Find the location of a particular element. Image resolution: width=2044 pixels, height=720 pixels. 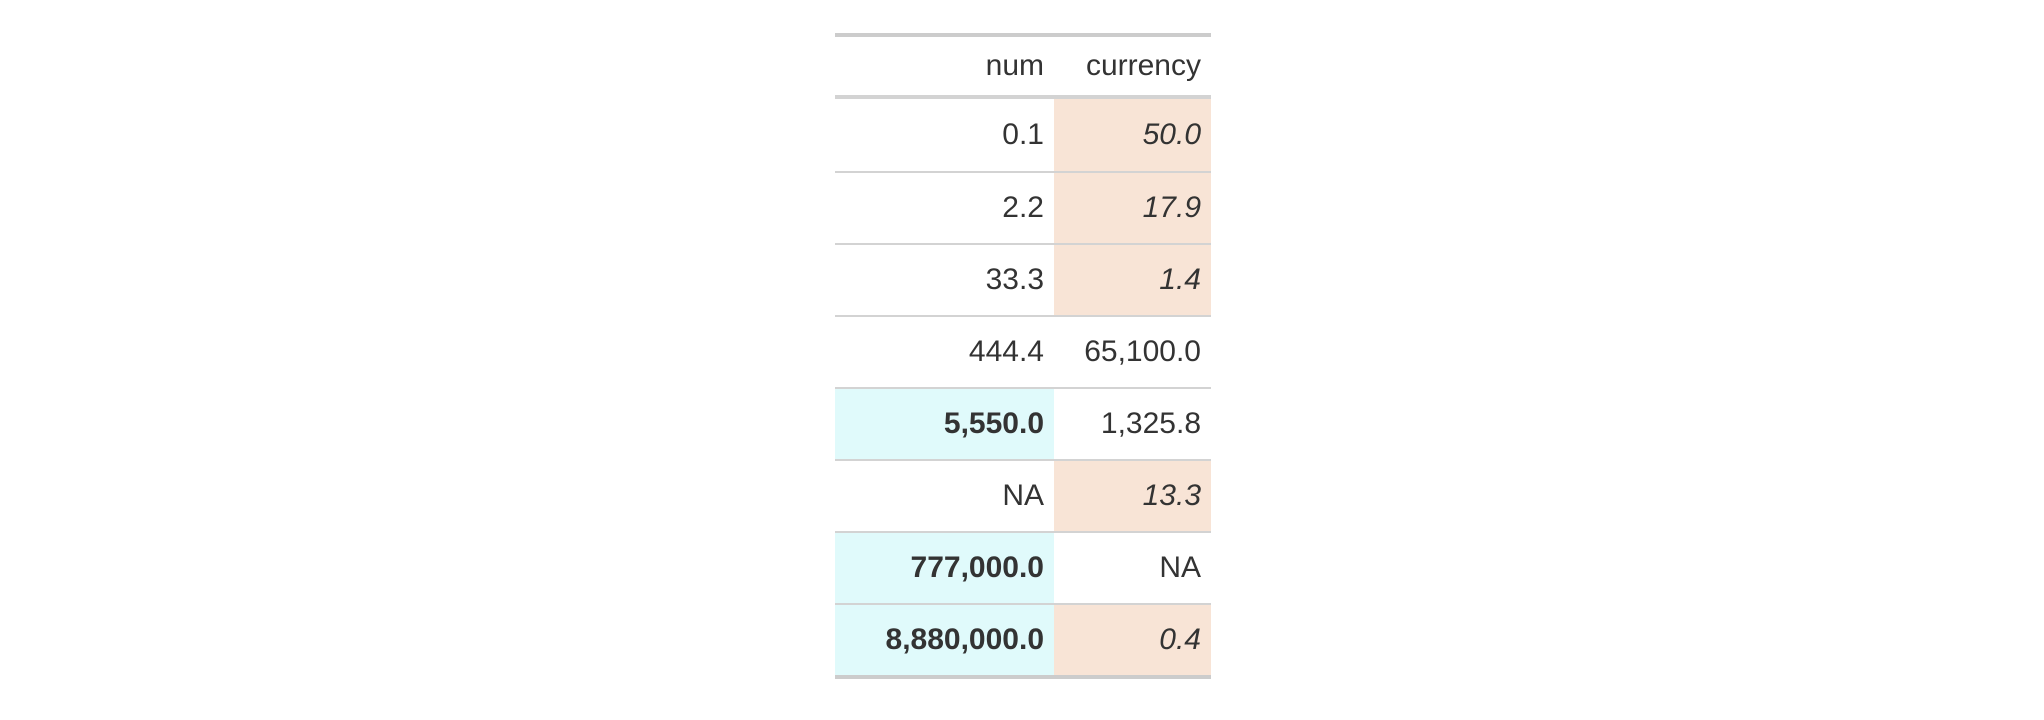

table-row: 444.4 65,100.0 is located at coordinates (1023, 351).